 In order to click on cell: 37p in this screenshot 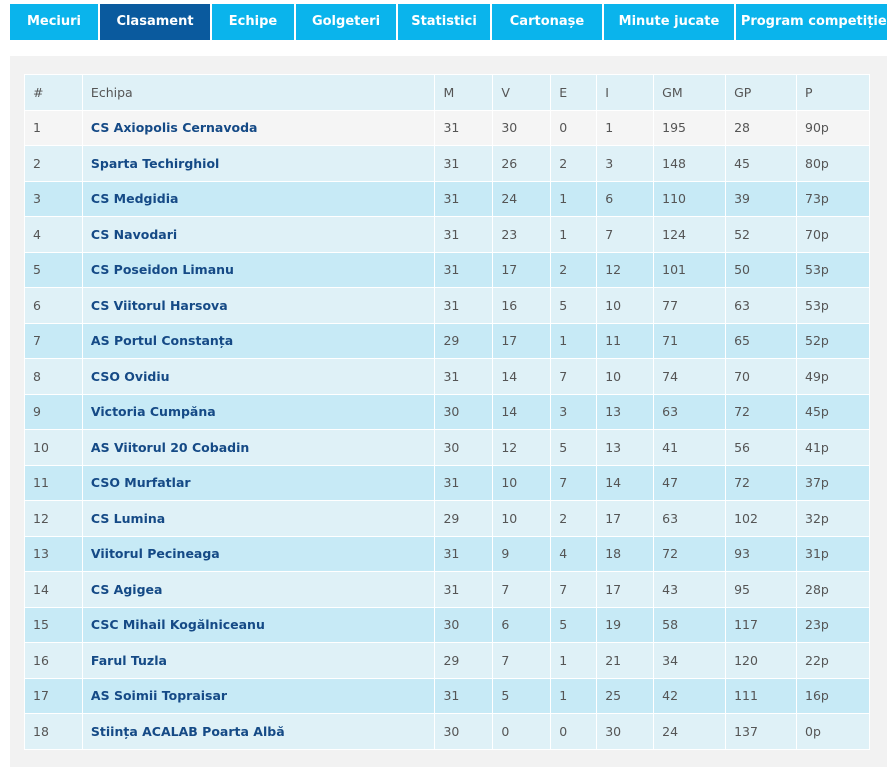, I will do `click(833, 482)`.